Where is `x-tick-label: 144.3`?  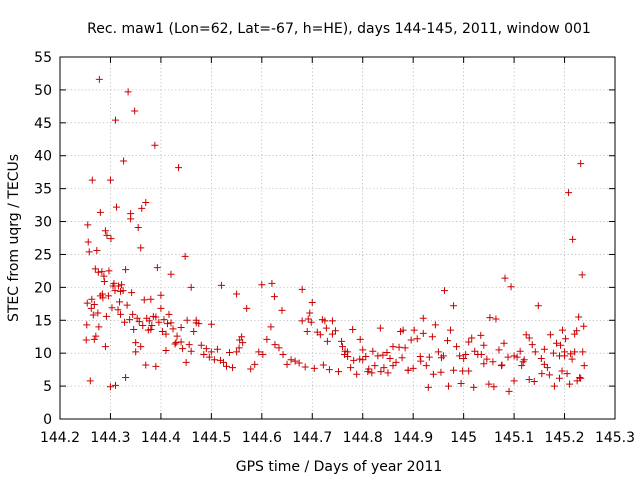
x-tick-label: 144.3 is located at coordinates (110, 438).